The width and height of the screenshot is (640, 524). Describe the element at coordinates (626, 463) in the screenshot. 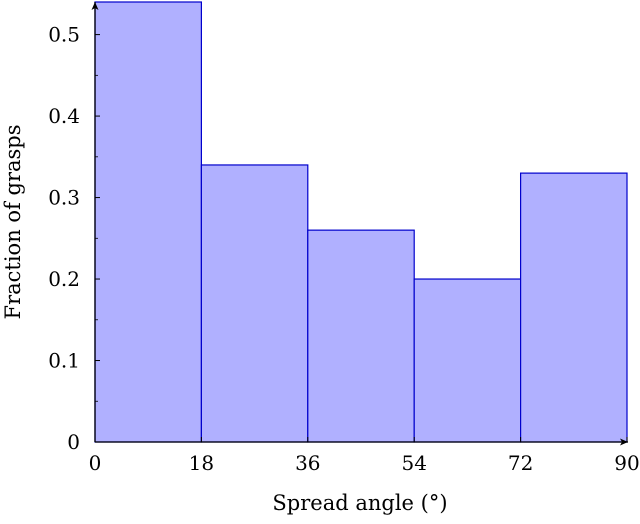

I see `x-tick-label: 90` at that location.